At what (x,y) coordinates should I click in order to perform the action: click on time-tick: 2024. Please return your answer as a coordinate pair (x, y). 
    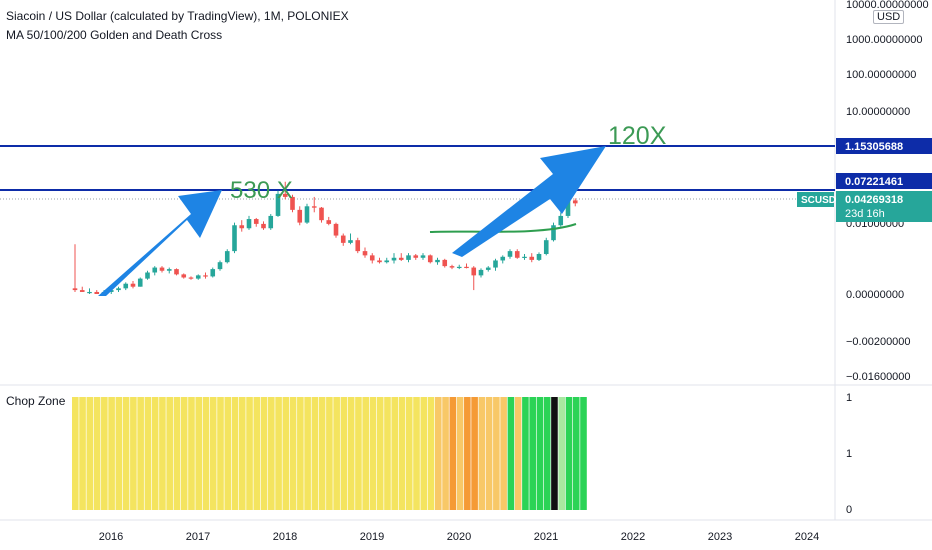
    Looking at the image, I should click on (807, 537).